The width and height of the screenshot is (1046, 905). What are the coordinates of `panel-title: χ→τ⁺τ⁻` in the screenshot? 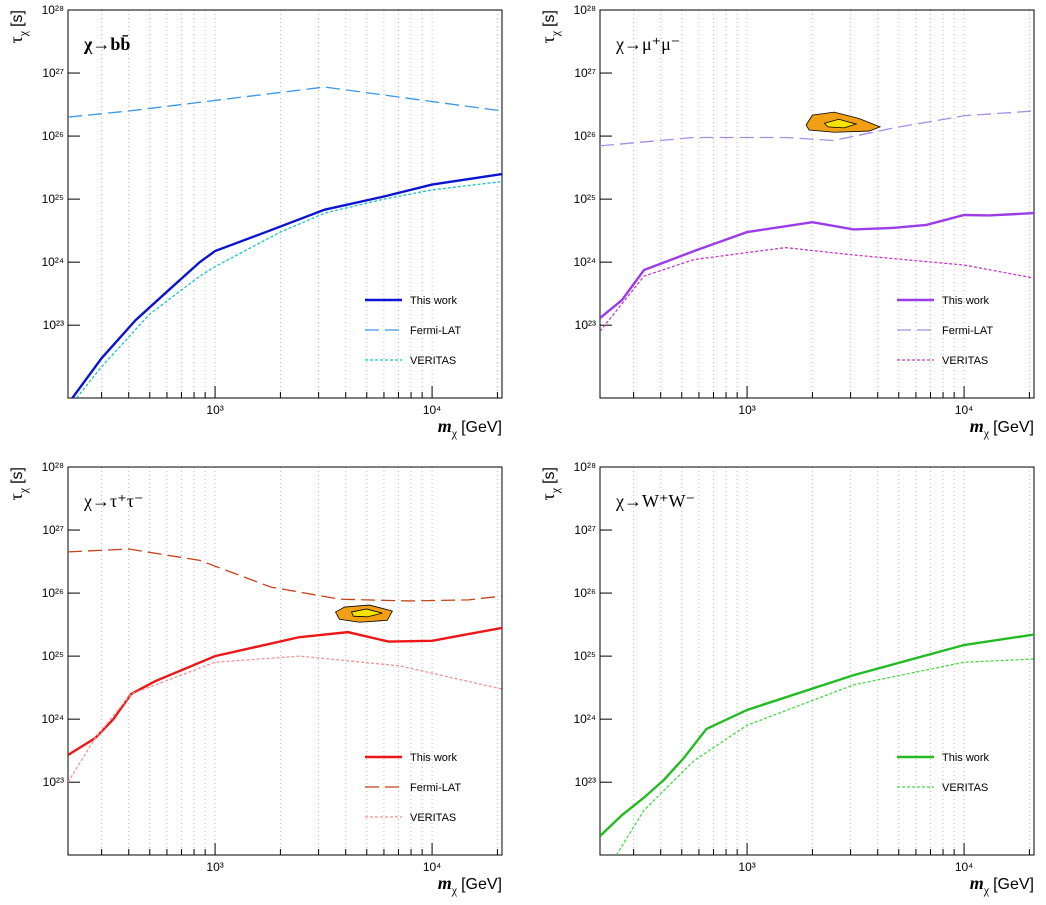 It's located at (113, 501).